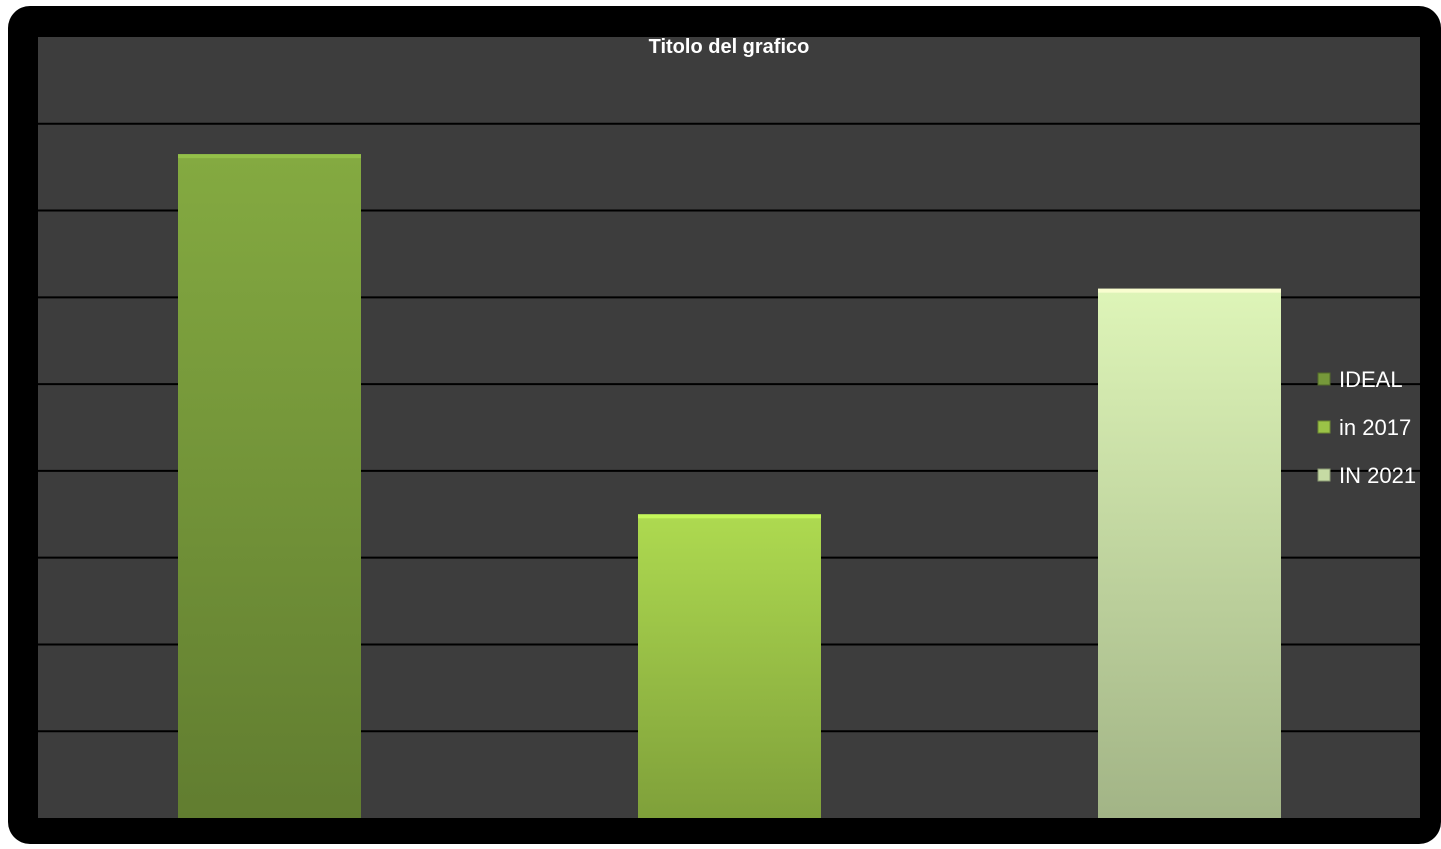  Describe the element at coordinates (269, 486) in the screenshot. I see `bar-ideal` at that location.